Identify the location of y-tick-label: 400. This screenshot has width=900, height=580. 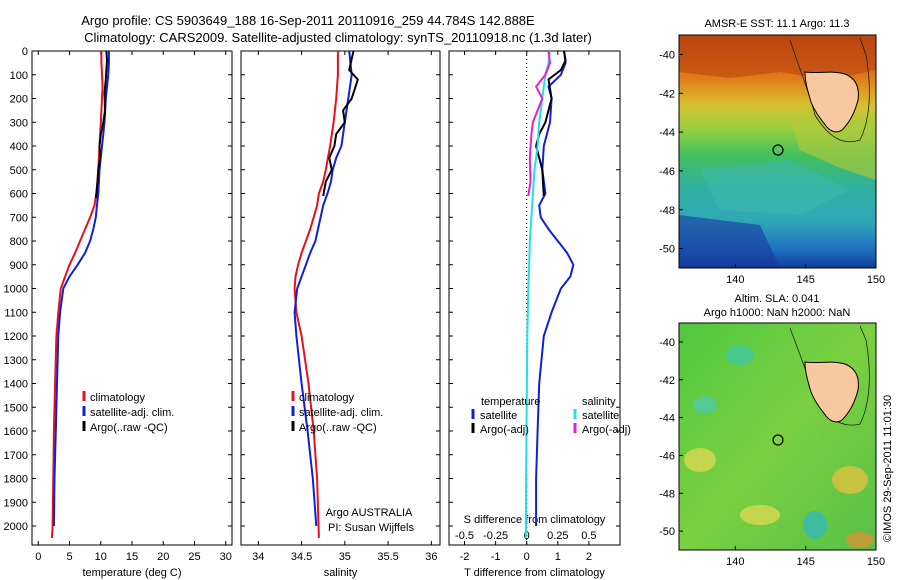
(19, 147).